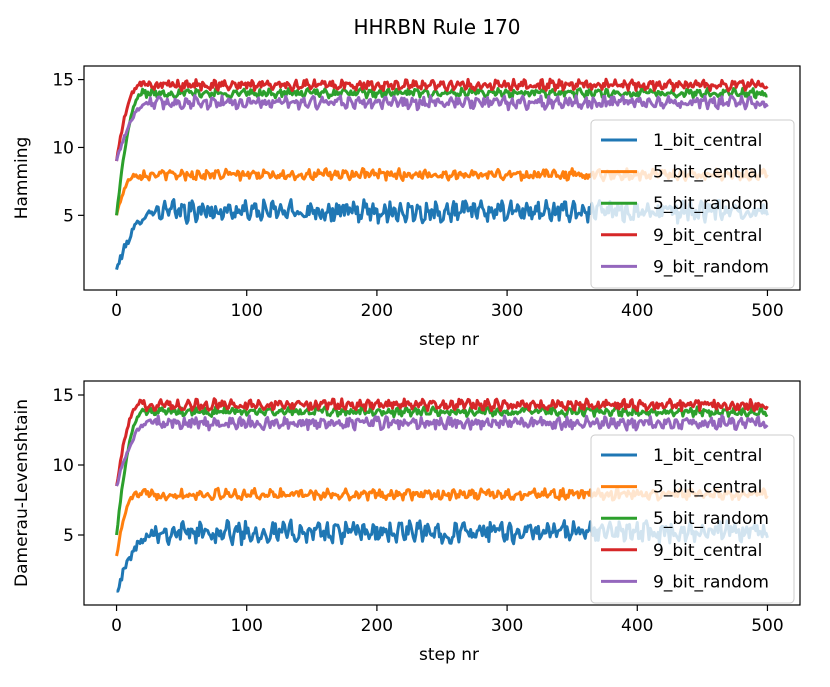 This screenshot has width=830, height=687. I want to click on series-line-5_bit_random, so click(441, 151).